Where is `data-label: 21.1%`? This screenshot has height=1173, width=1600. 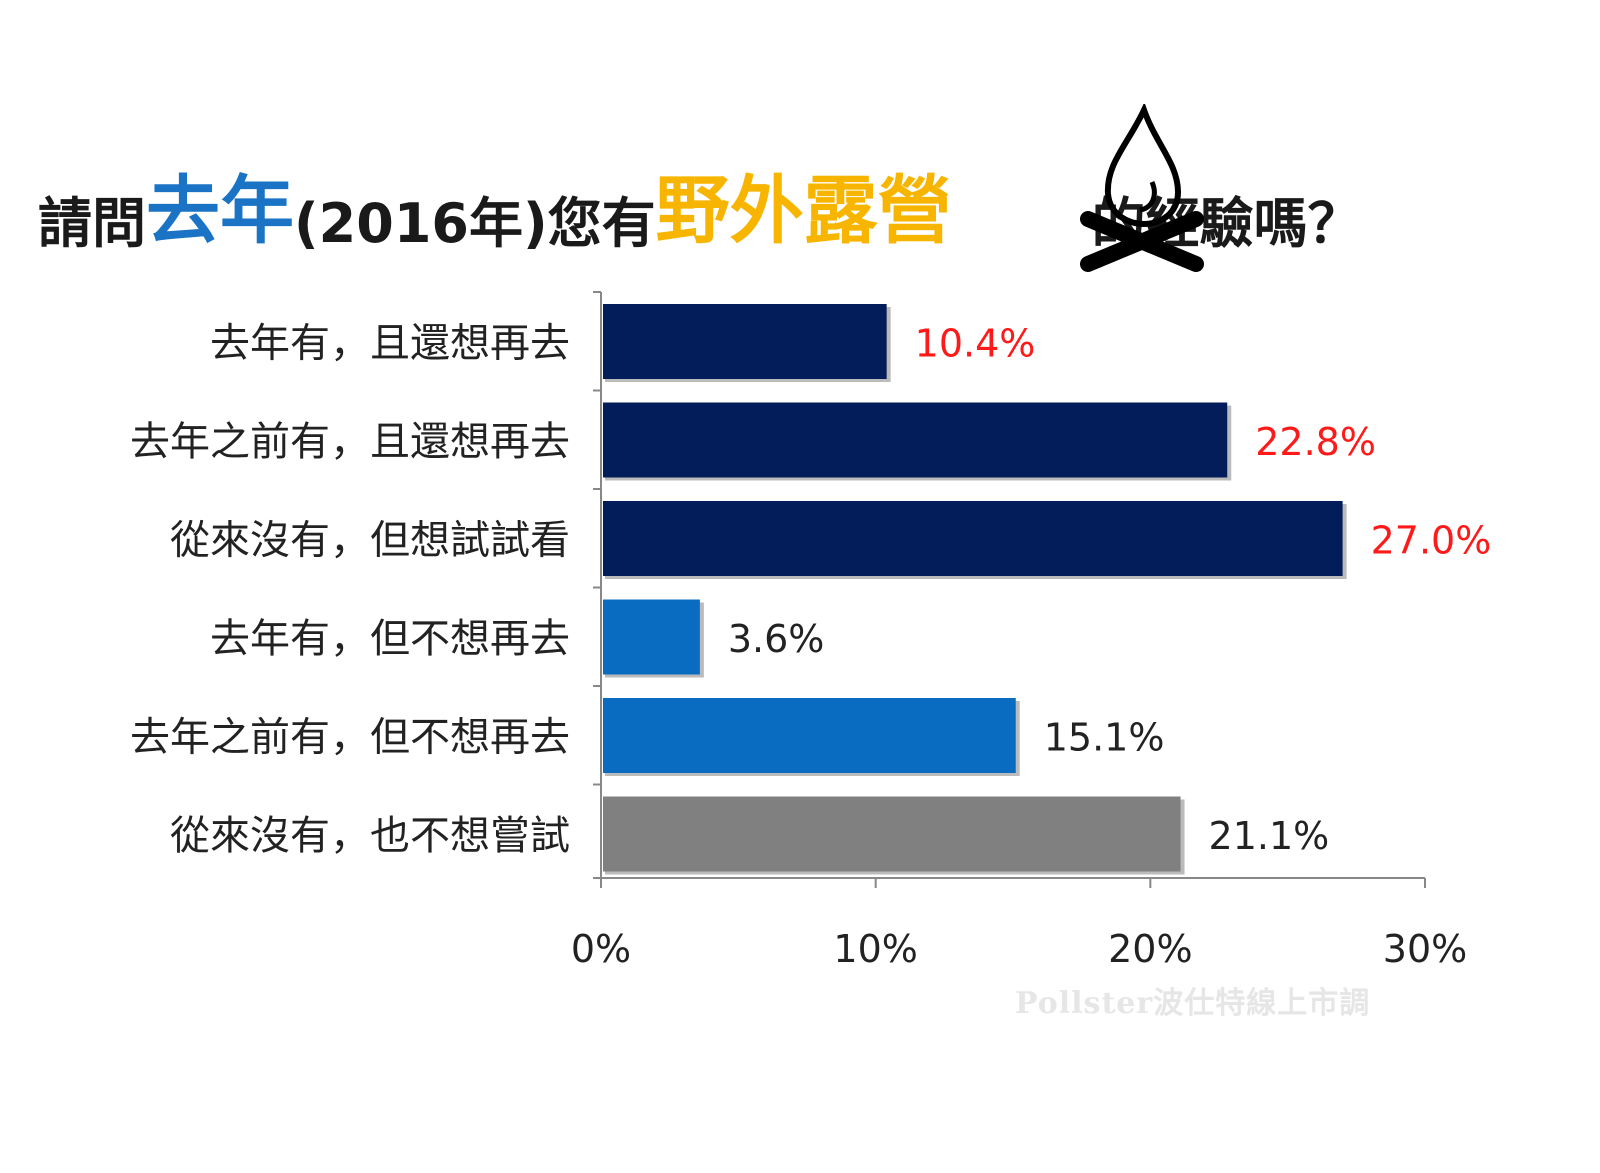 data-label: 21.1% is located at coordinates (1269, 836).